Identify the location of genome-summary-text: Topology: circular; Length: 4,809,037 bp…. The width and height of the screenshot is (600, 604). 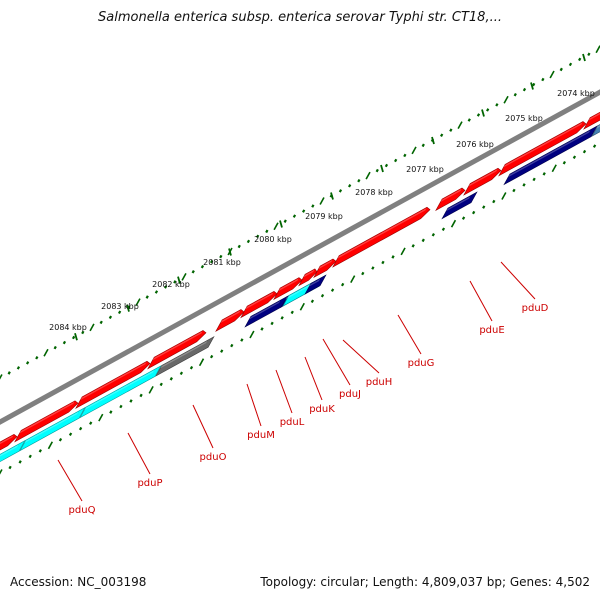
(425, 582).